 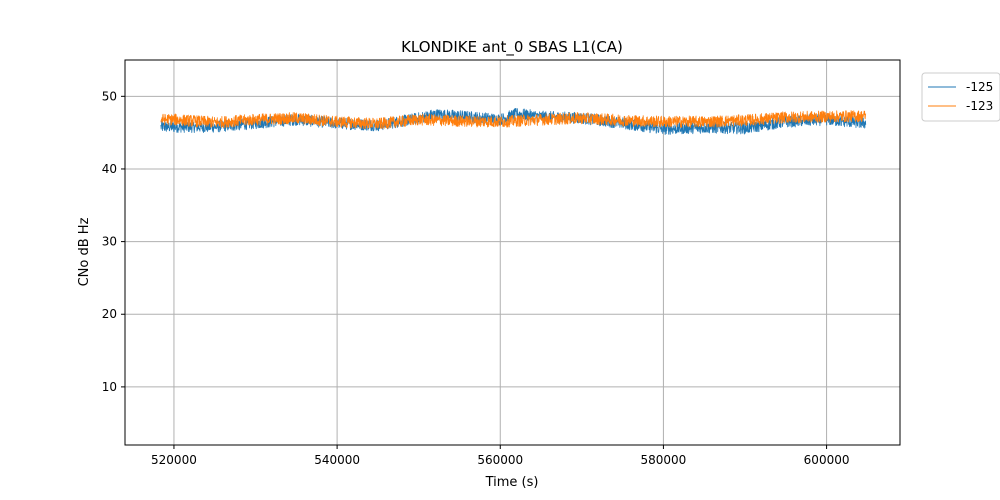 I want to click on y-tick-label: 20, so click(x=109, y=314).